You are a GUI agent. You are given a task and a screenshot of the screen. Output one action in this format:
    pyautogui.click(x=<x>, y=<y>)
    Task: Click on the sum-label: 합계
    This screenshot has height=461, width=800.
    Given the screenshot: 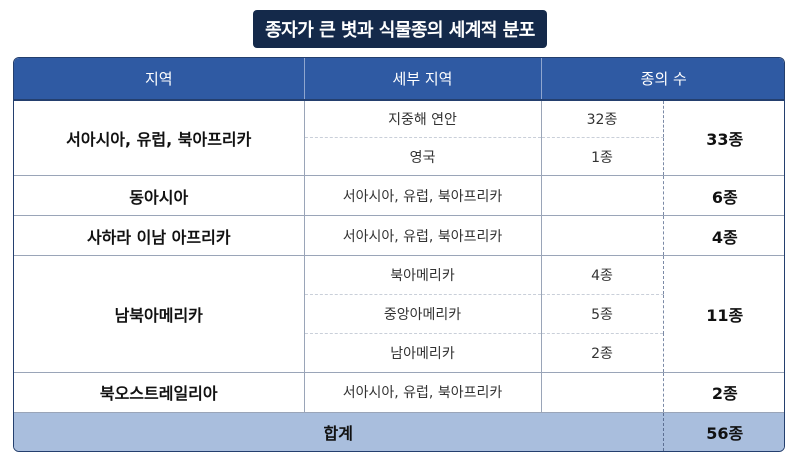 What is the action you would take?
    pyautogui.click(x=338, y=431)
    